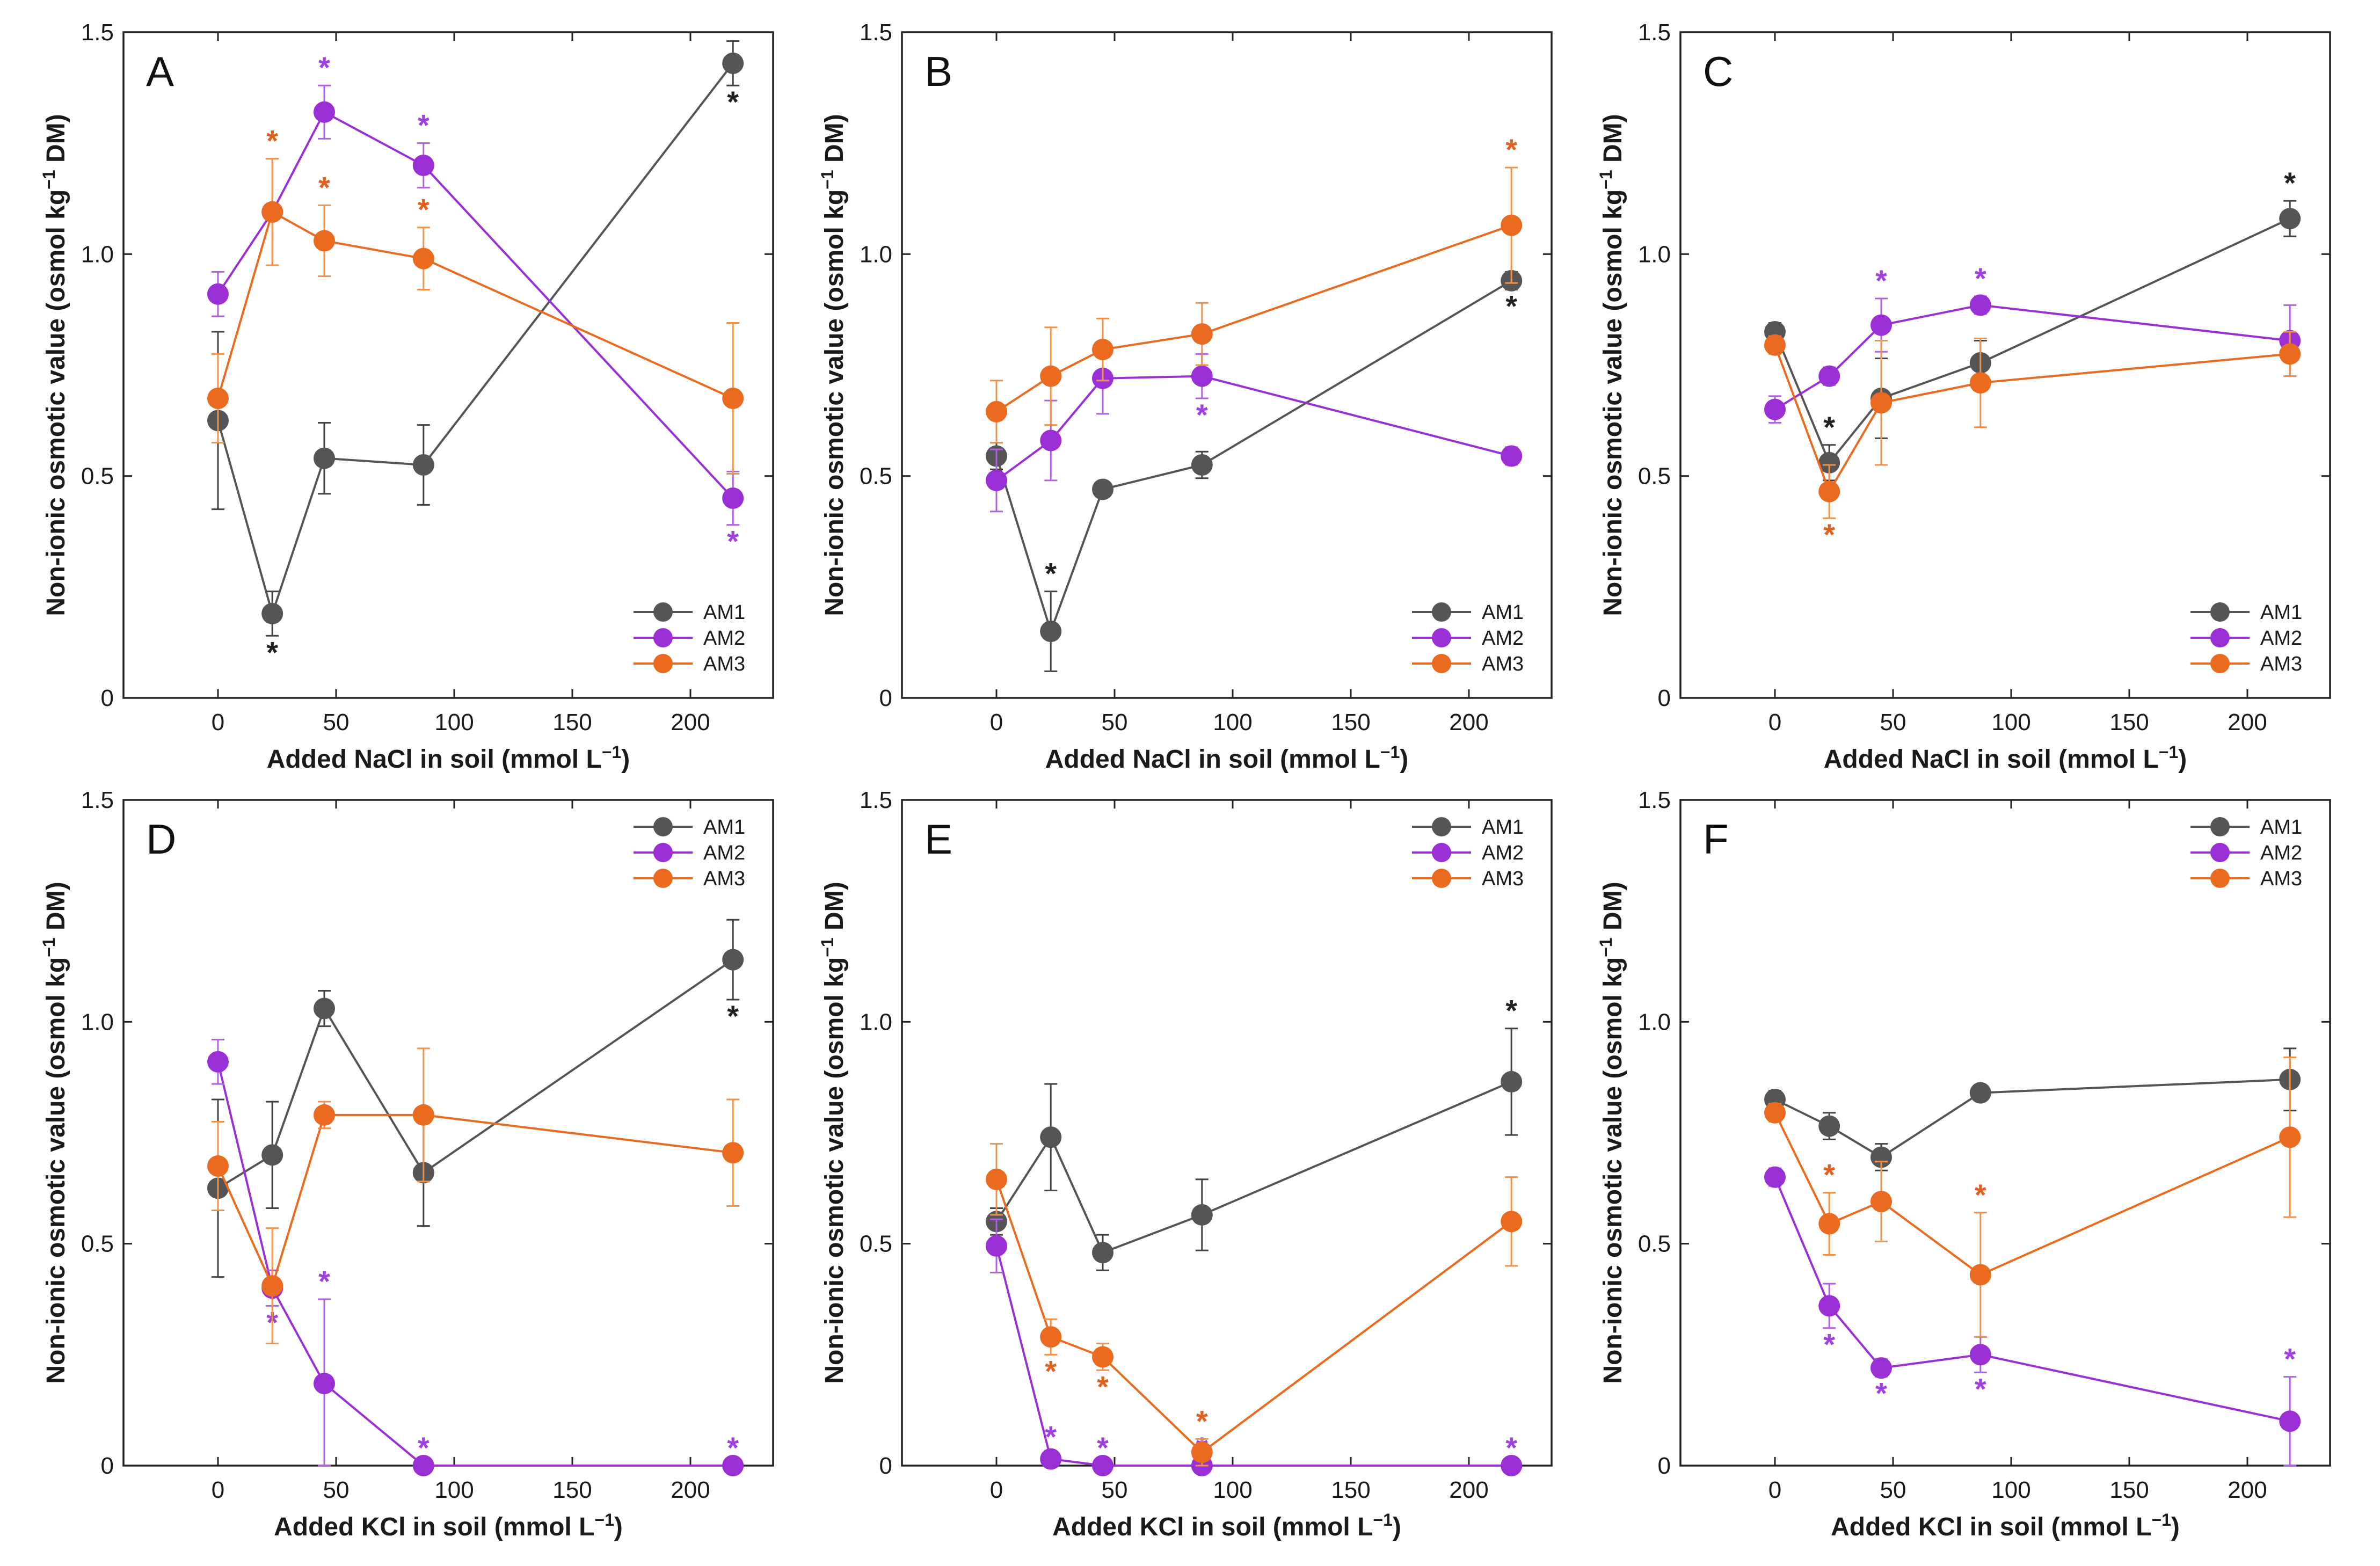 The height and width of the screenshot is (1566, 2380). Describe the element at coordinates (1718, 72) in the screenshot. I see `panel-label: C` at that location.